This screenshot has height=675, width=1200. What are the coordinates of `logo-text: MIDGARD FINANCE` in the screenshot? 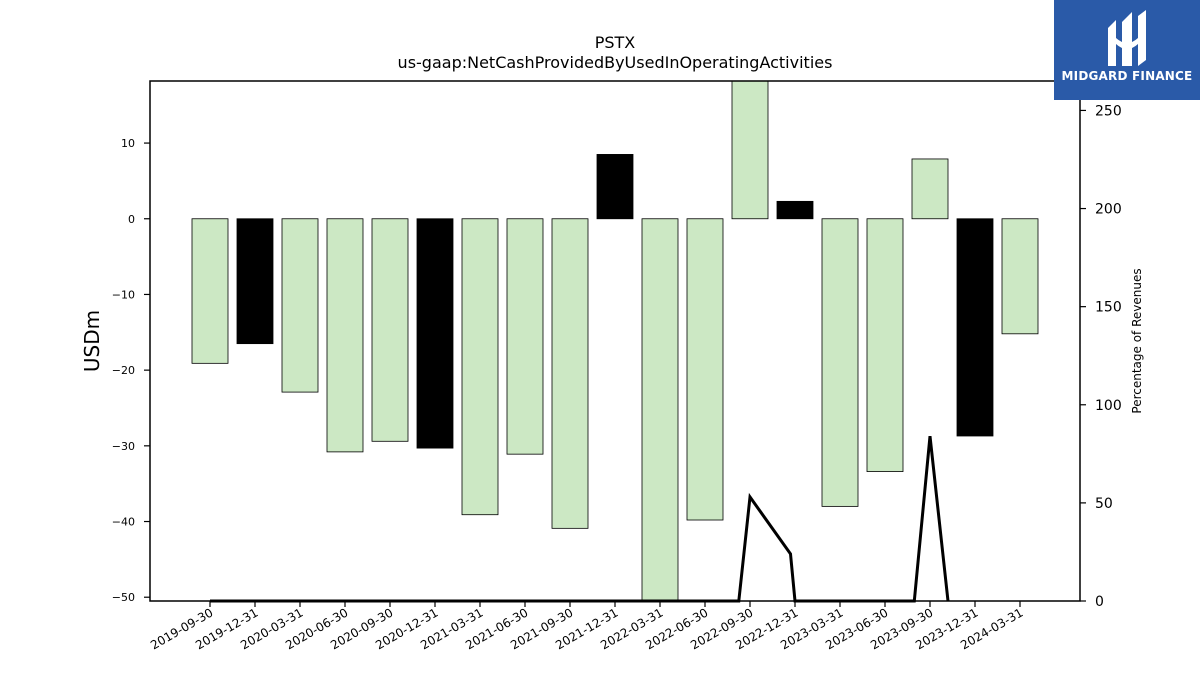 It's located at (1127, 76).